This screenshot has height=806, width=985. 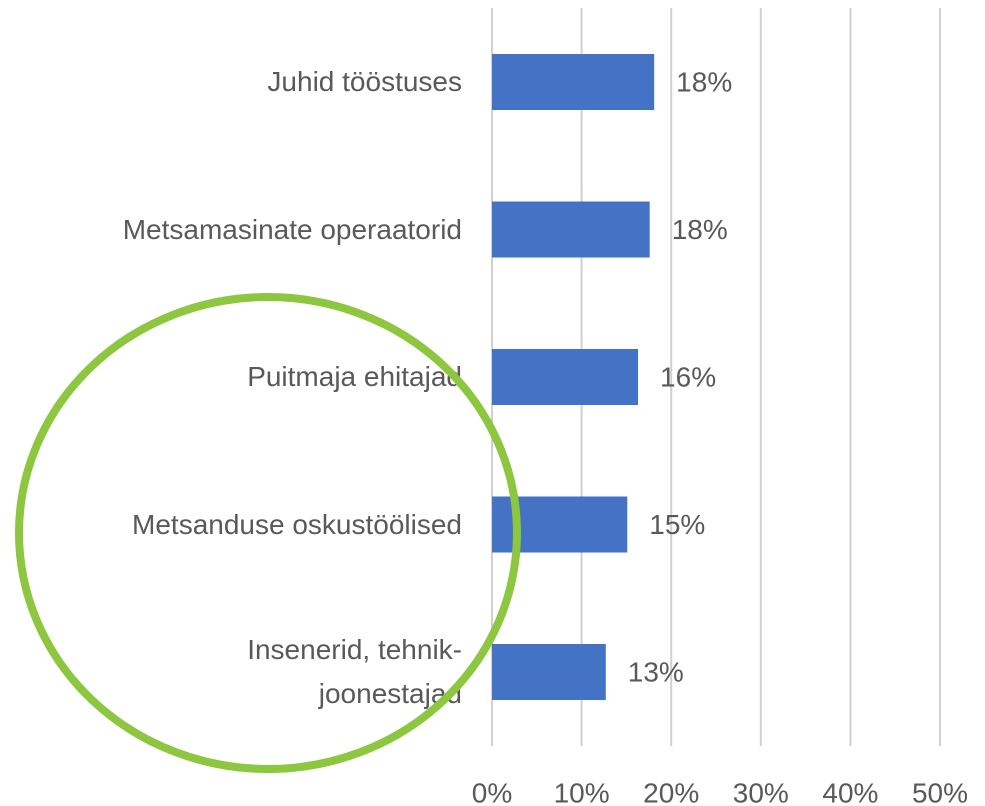 I want to click on y-tick-label: Insenerid, tehnik- joonestajad, so click(x=354, y=671).